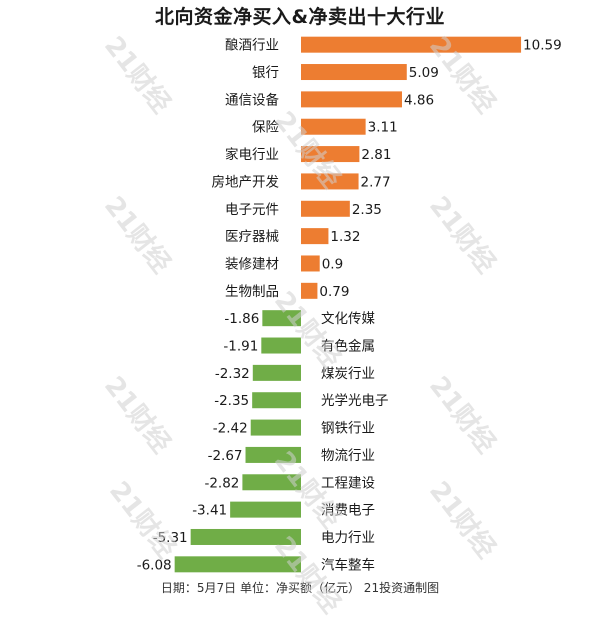 The image size is (600, 620). What do you see at coordinates (252, 99) in the screenshot?
I see `category-label: 通信设备` at bounding box center [252, 99].